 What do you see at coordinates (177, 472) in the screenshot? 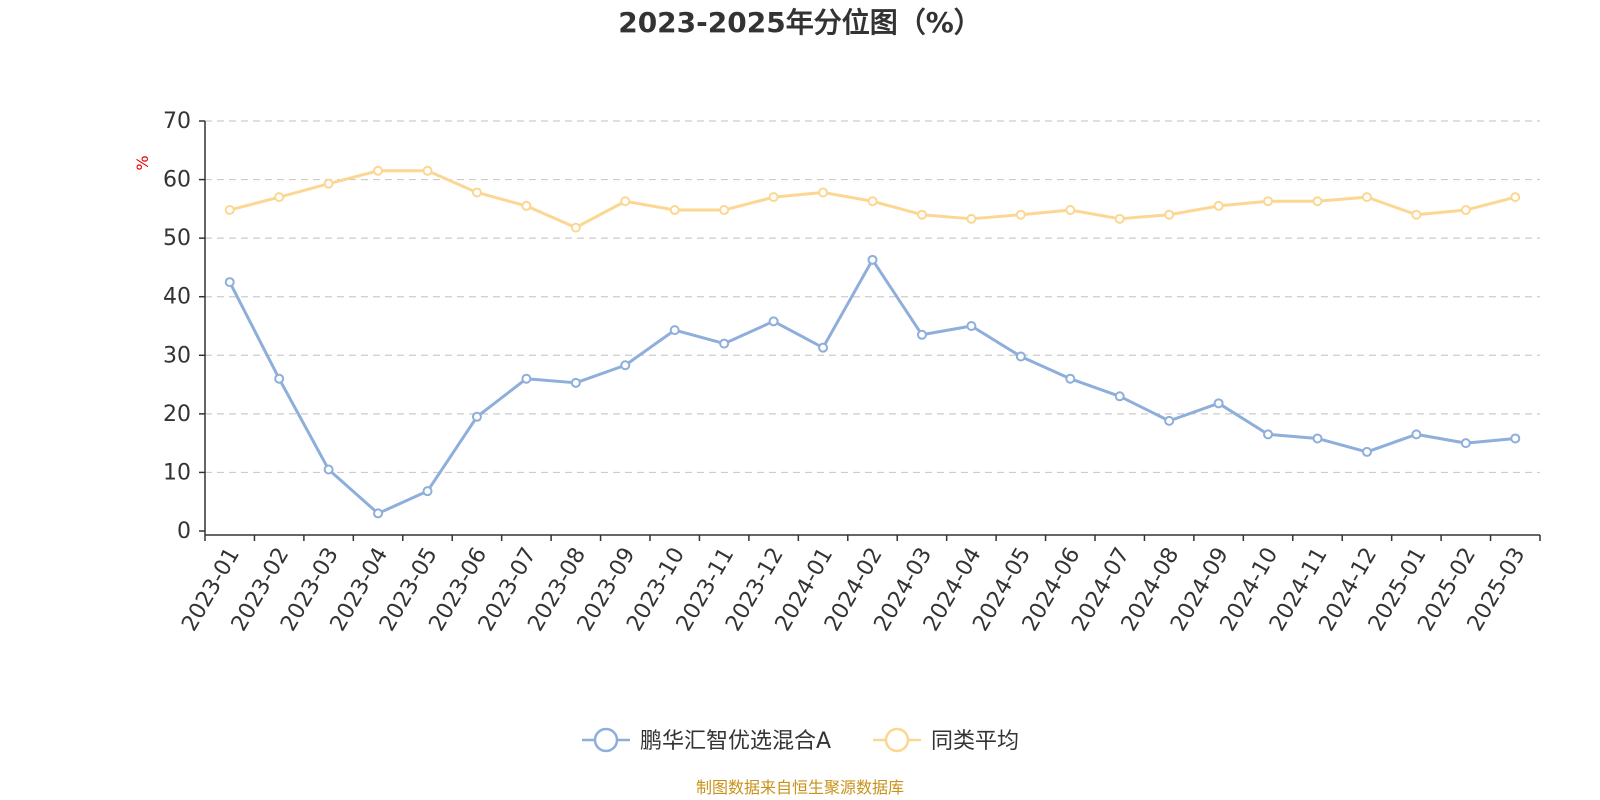
I see `y-tick-label: 10` at bounding box center [177, 472].